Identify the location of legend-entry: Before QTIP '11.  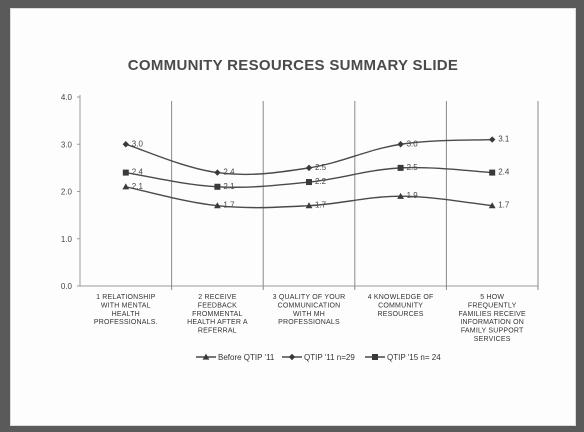
(235, 357).